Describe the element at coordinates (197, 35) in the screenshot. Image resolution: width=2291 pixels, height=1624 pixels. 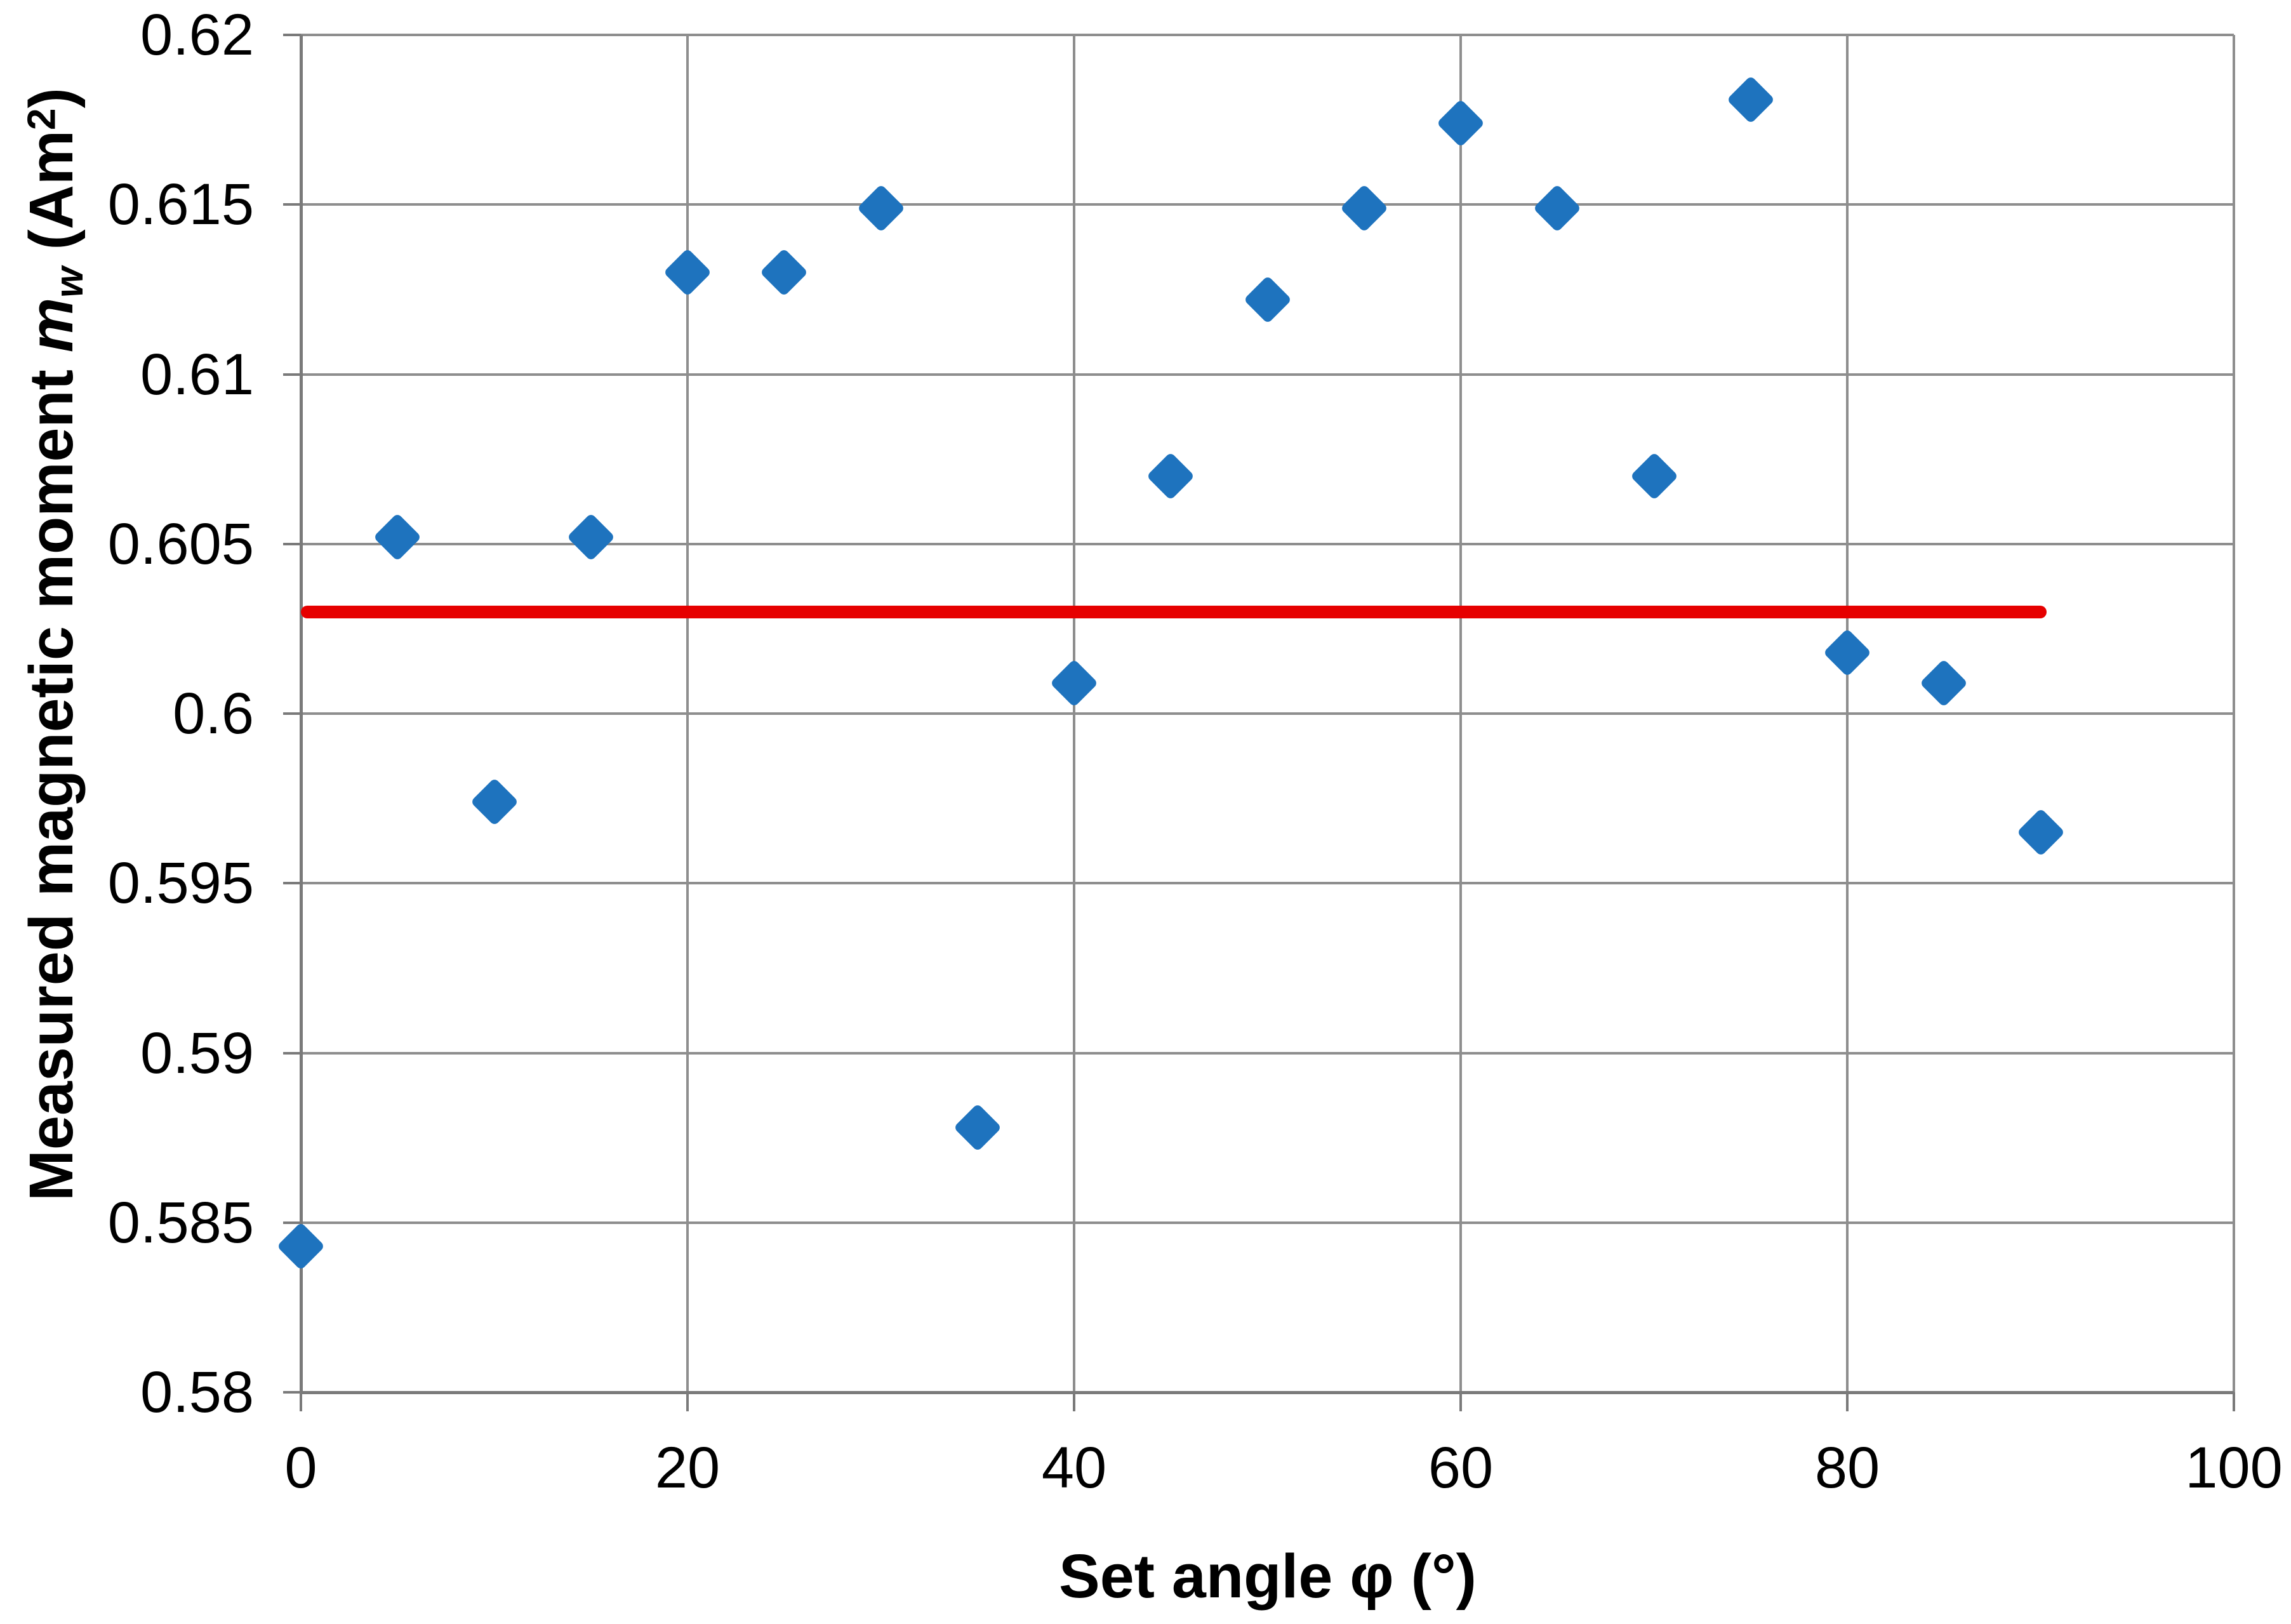
I see `y-tick-label: 0.62` at that location.